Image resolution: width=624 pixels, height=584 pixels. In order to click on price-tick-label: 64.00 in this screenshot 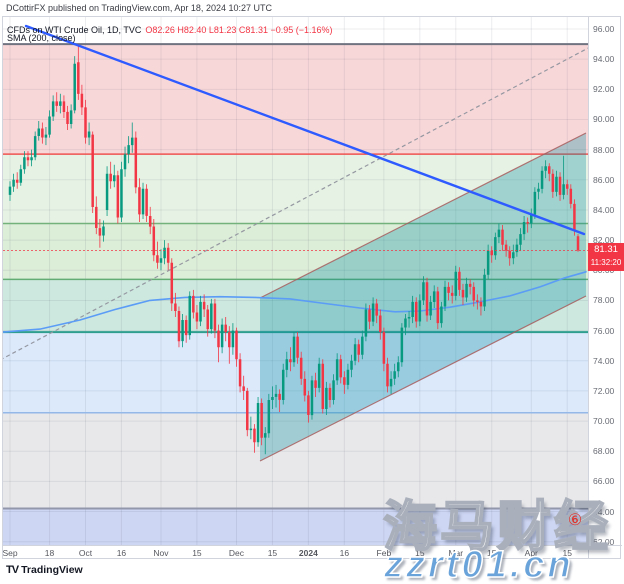, I will do `click(604, 511)`.